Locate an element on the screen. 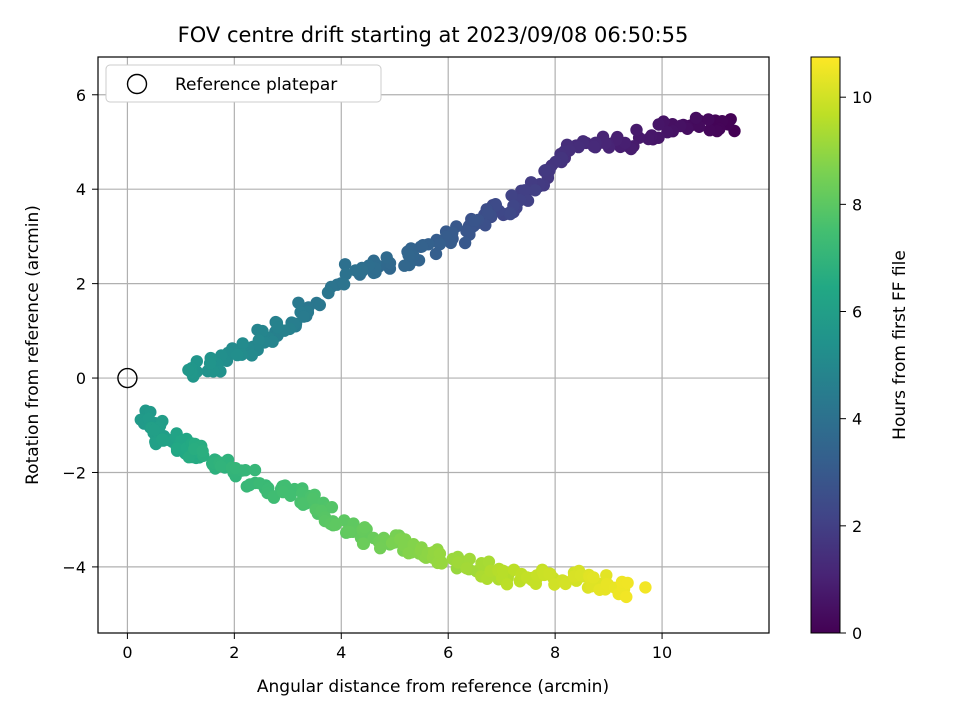 This screenshot has height=720, width=960. x-tick-label: 8 is located at coordinates (555, 652).